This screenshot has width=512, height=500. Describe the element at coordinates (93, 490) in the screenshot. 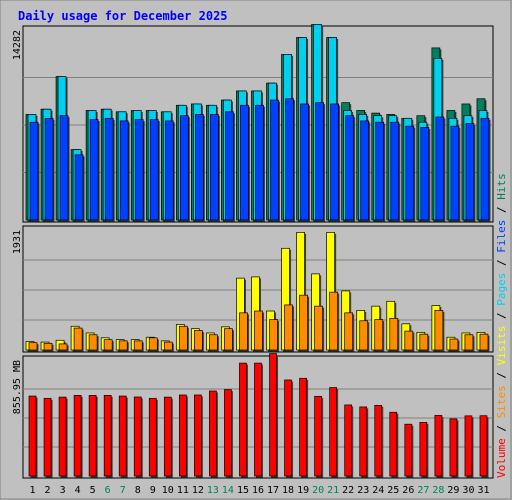

I see `day-label-5: 5` at that location.